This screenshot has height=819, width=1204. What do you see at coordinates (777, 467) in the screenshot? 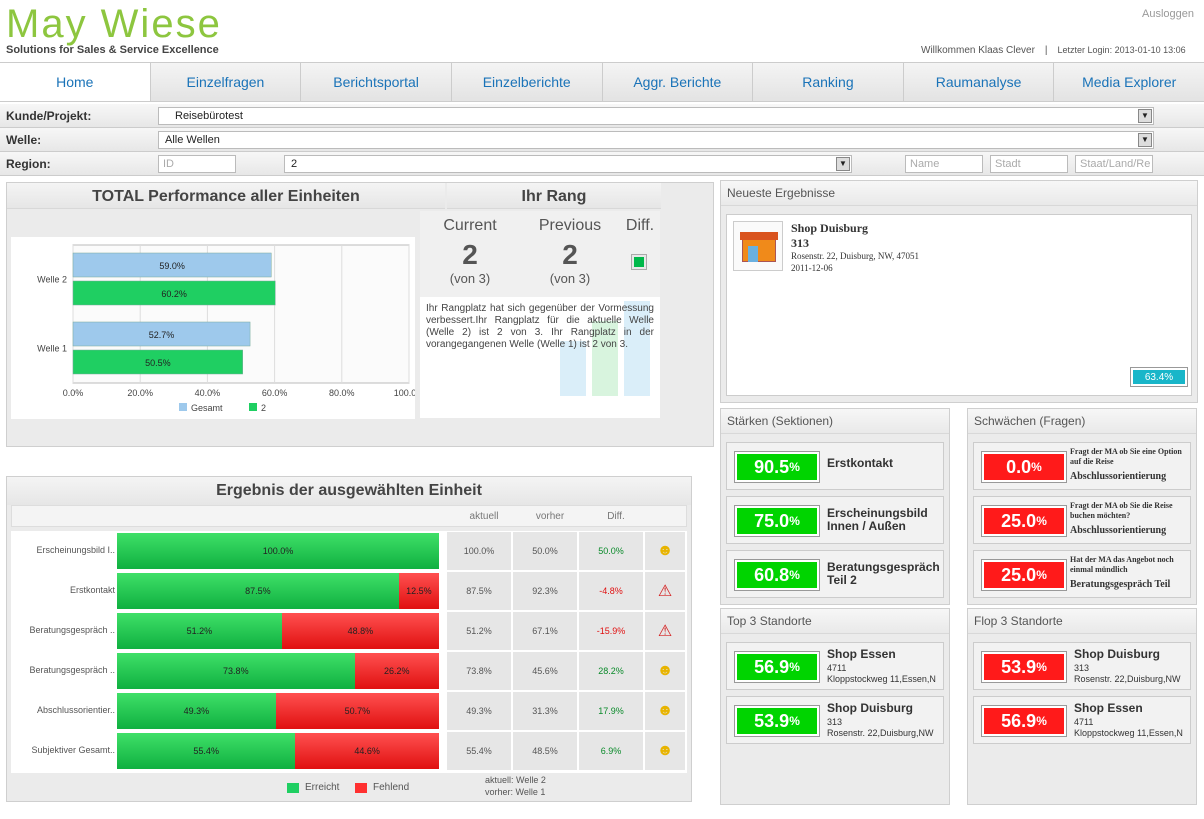
I see `staerke-value-box: 90.5%` at bounding box center [777, 467].